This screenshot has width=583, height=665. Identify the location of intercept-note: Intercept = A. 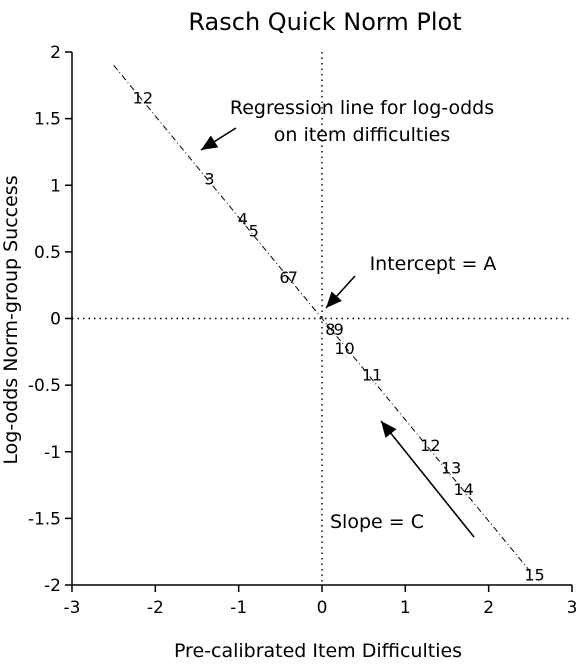
(433, 264).